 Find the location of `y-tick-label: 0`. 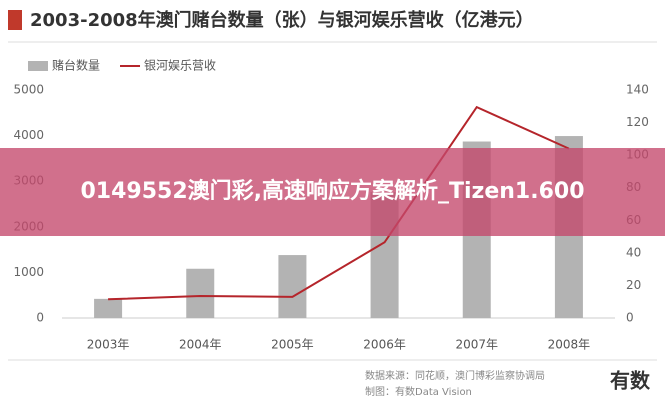

y-tick-label: 0 is located at coordinates (40, 318).